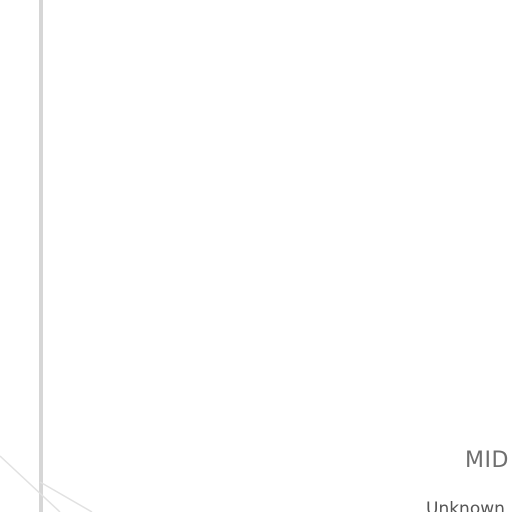 This screenshot has height=512, width=512. I want to click on diagonal-line-right, so click(66, 496).